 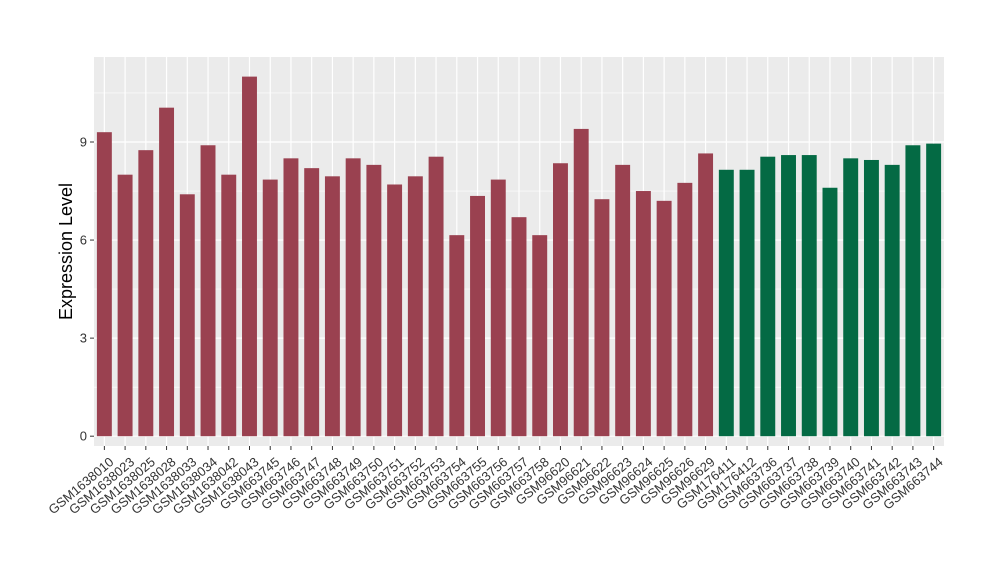 I want to click on y-tick-label: 9, so click(x=83, y=141).